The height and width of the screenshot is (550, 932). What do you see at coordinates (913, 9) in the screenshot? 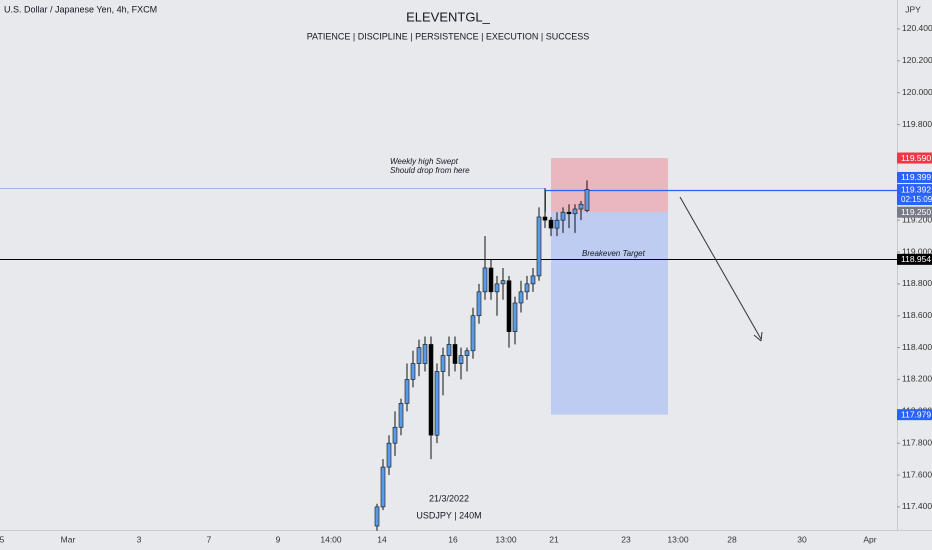
I see `currency-label: JPY` at bounding box center [913, 9].